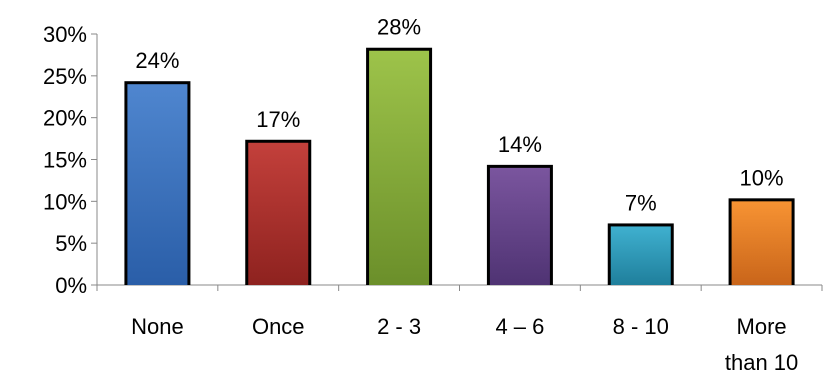  I want to click on data-label: 17%, so click(278, 119).